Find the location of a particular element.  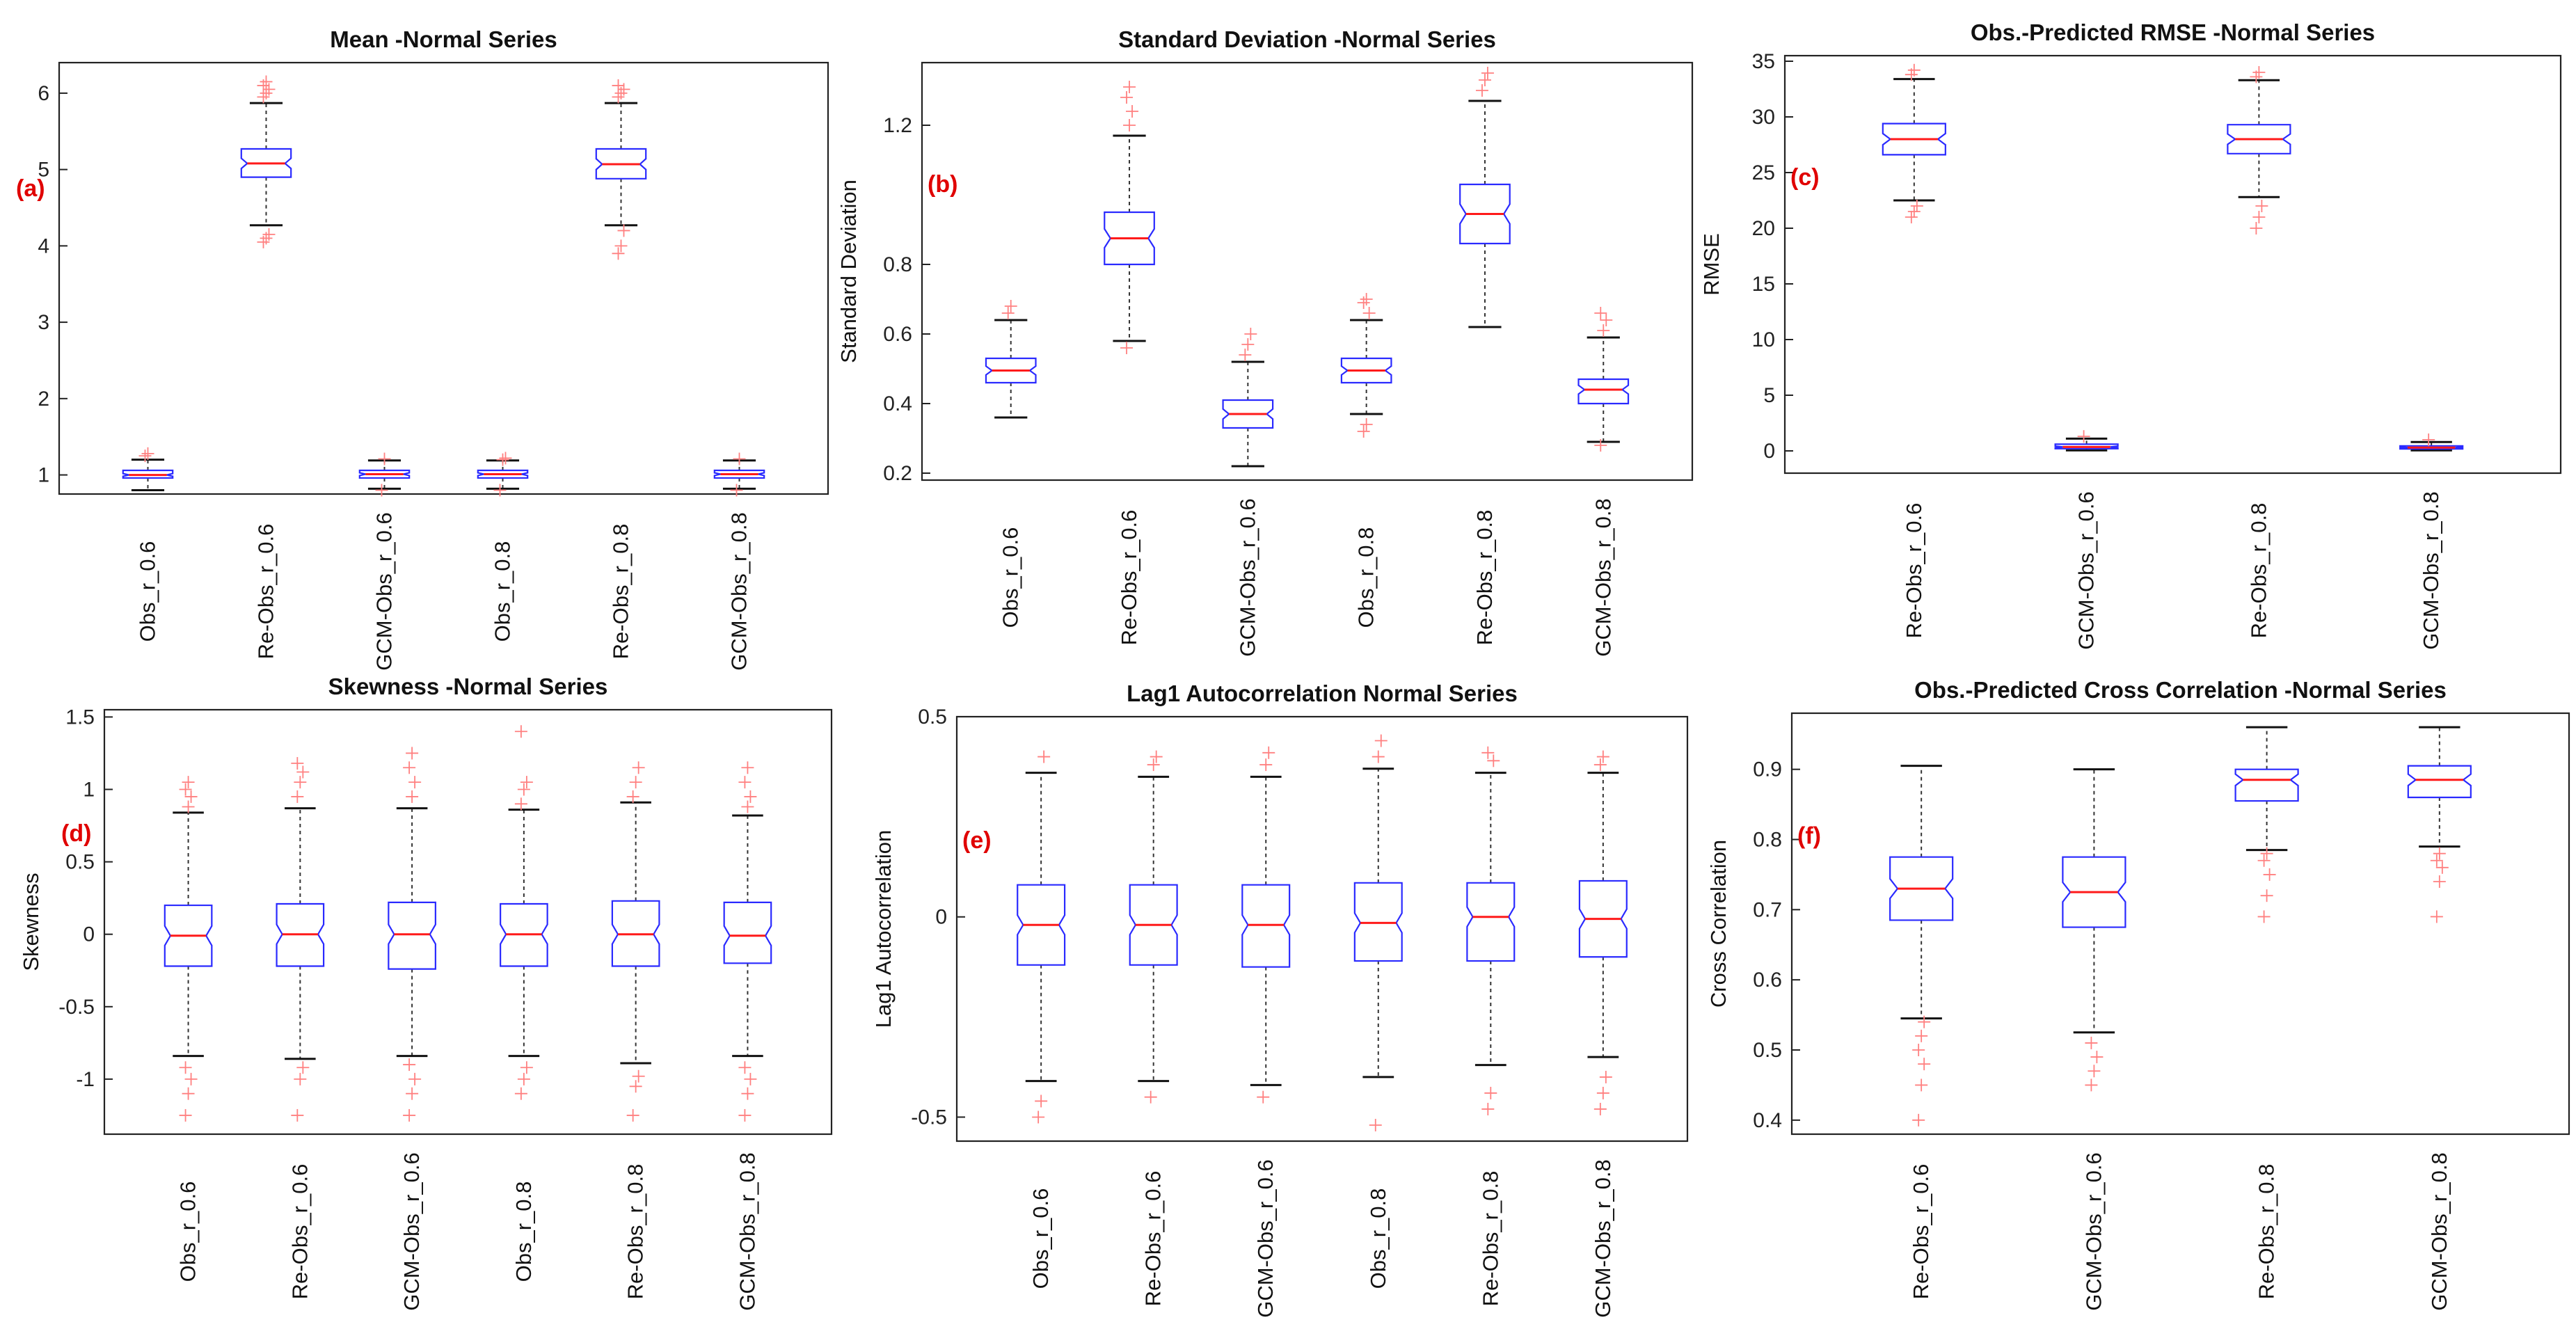

y-tick-label: -0.5 is located at coordinates (929, 1117).